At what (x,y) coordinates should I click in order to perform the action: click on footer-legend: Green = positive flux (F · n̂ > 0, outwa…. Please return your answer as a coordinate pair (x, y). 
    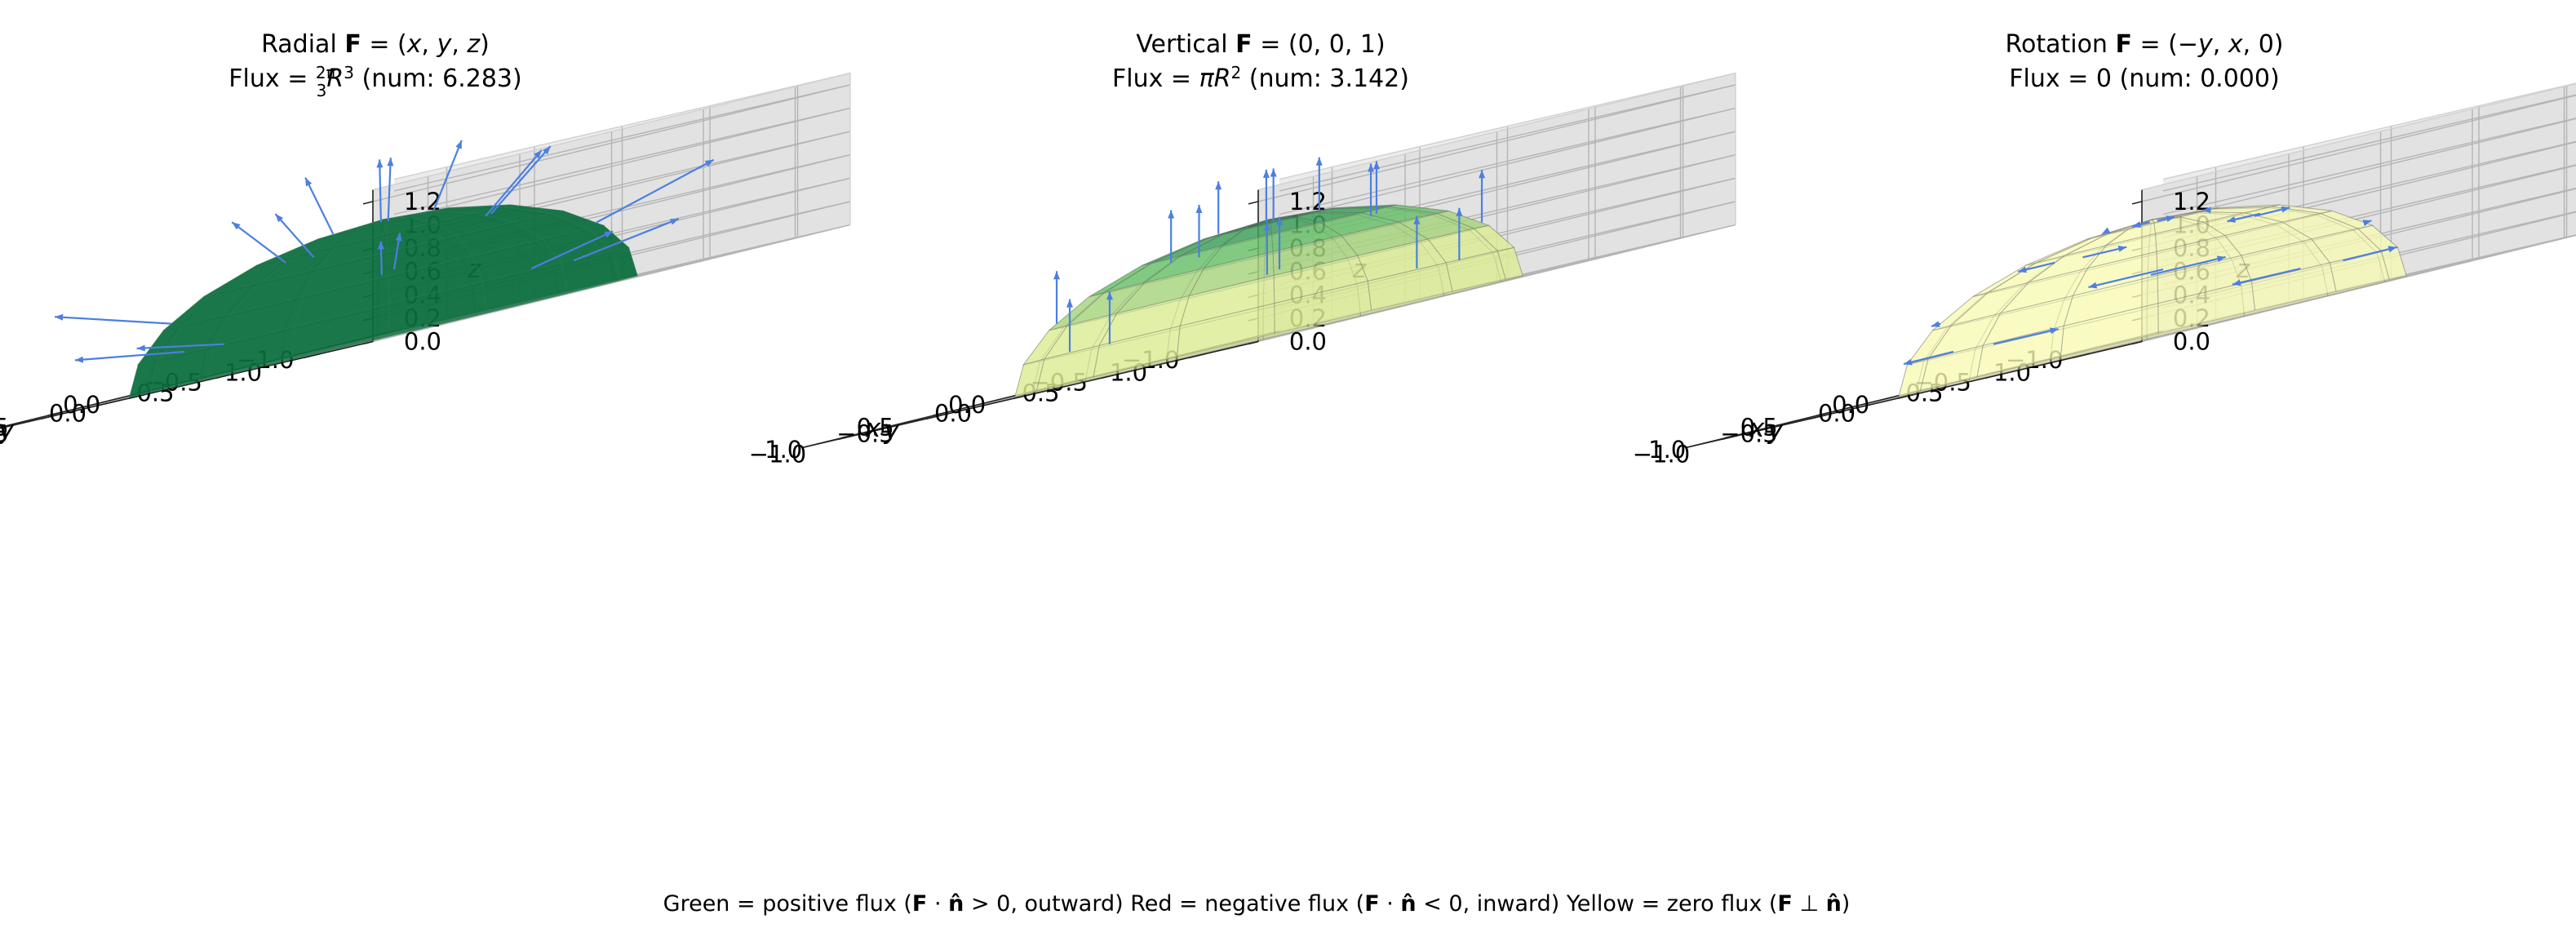
    Looking at the image, I should click on (1257, 904).